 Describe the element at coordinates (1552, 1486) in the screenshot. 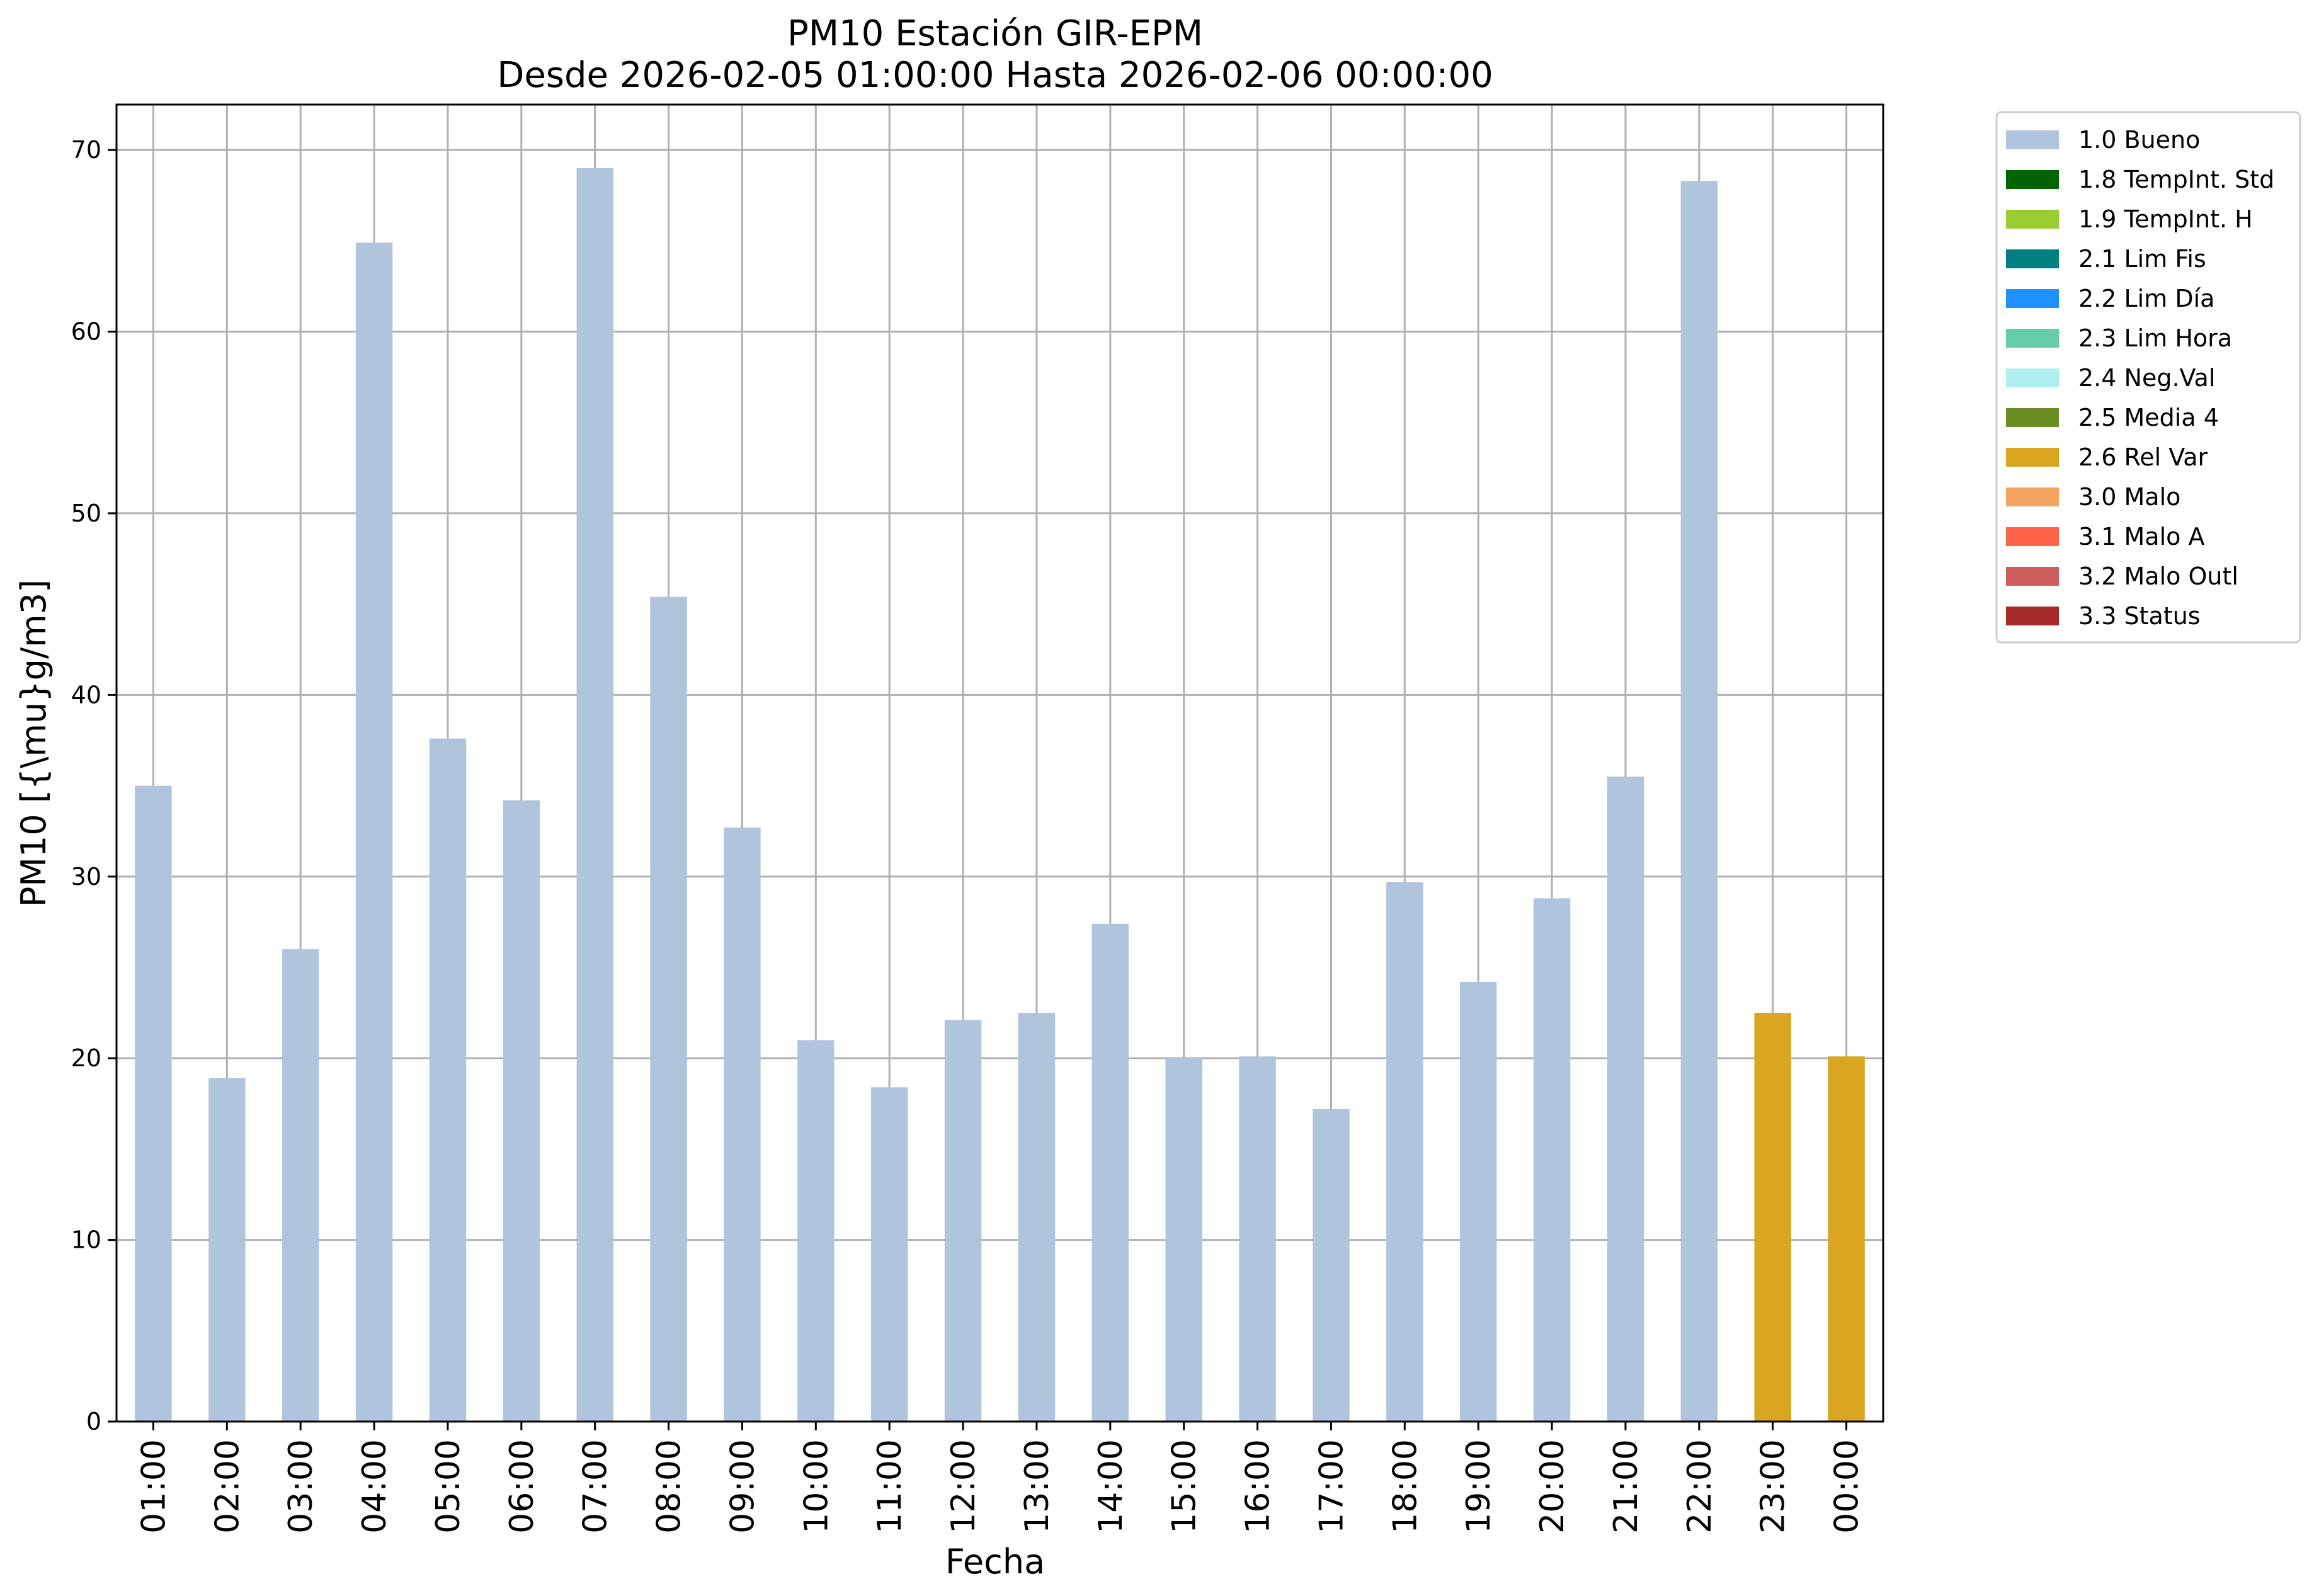

I see `x-tick-label: 20:00` at that location.